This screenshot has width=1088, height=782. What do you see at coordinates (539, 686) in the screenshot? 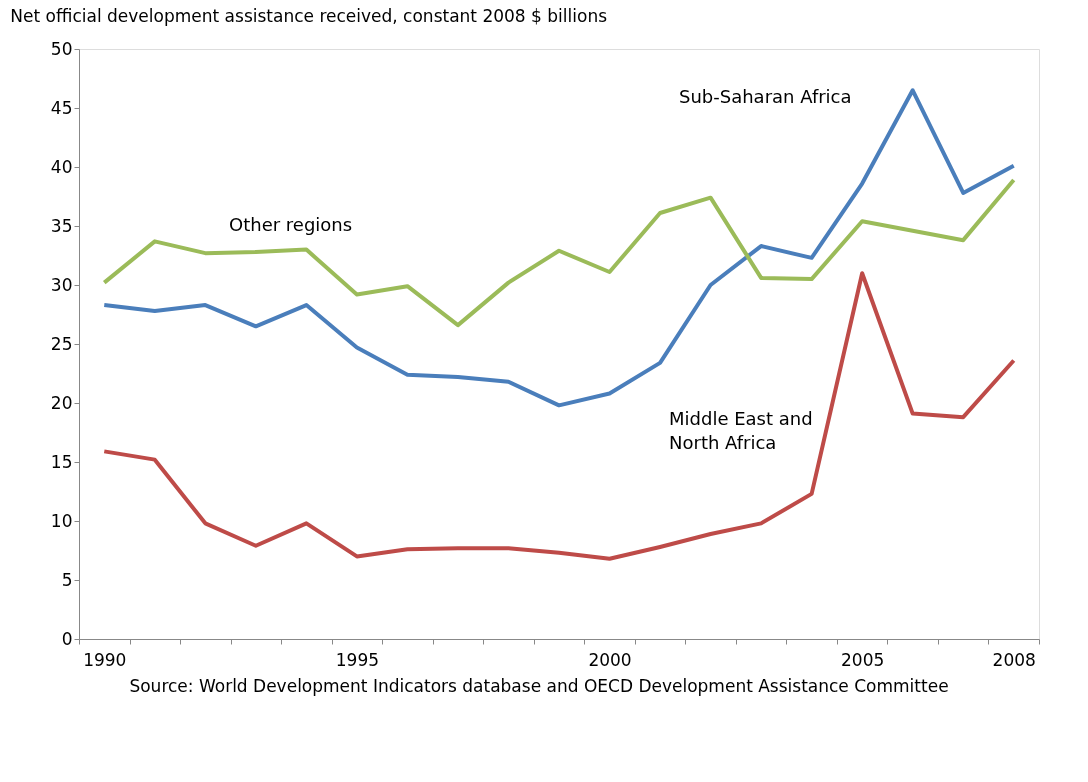
I see `source-note: Source: World Development Indicators database and OECD Development Assistance Committee` at bounding box center [539, 686].